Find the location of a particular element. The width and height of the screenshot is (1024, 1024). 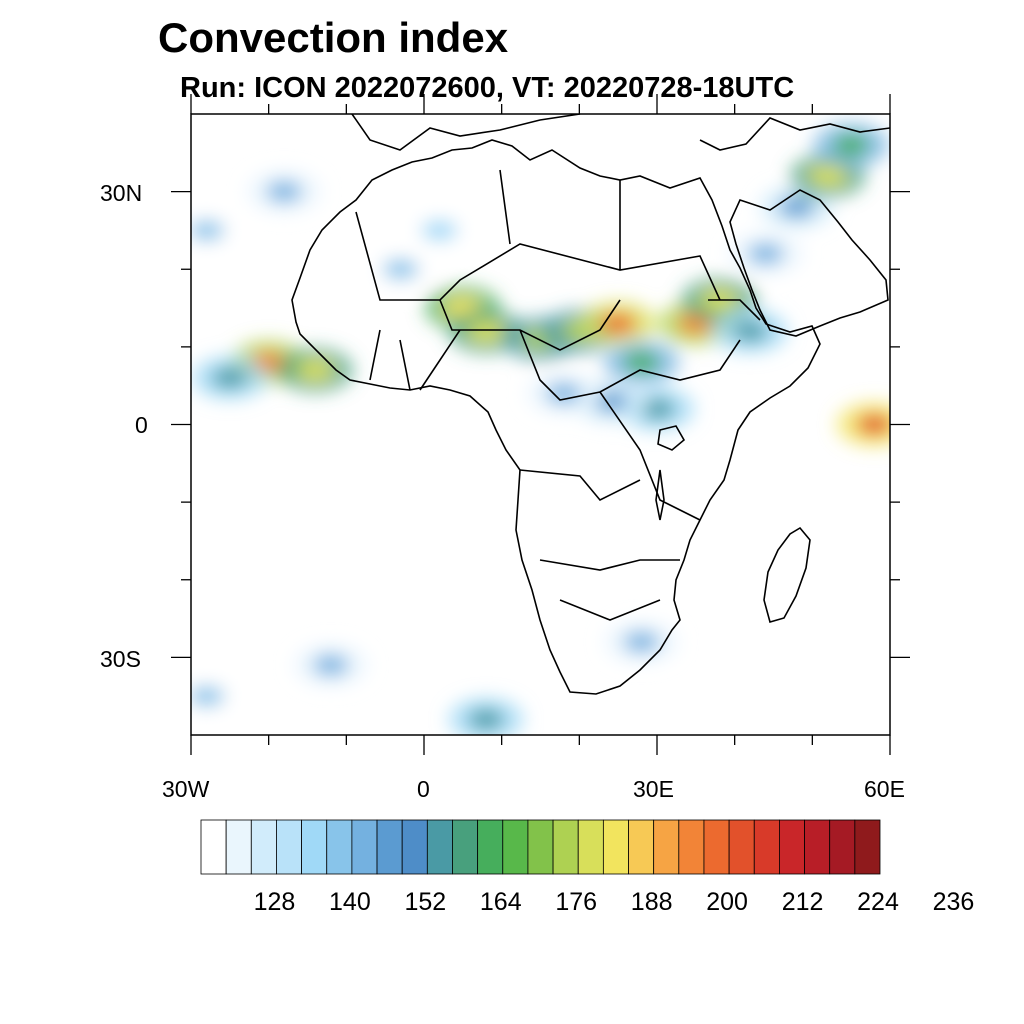

colorbar-label: 200 is located at coordinates (727, 902).